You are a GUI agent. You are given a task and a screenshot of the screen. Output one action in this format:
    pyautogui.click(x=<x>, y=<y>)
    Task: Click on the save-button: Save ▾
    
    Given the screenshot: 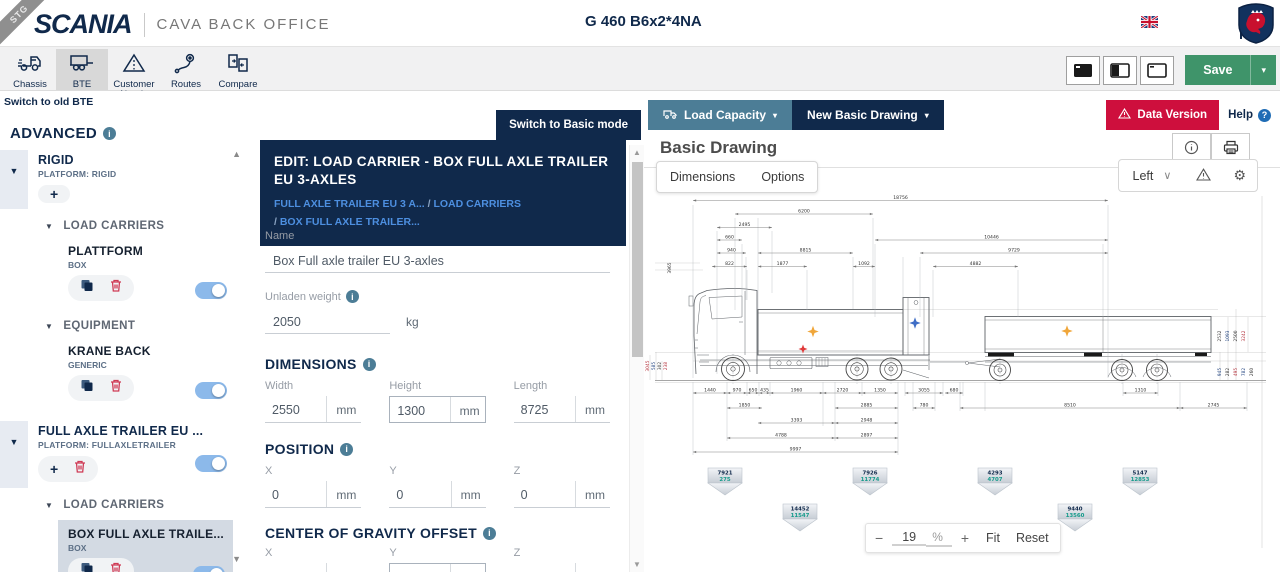 What is the action you would take?
    pyautogui.click(x=1230, y=70)
    